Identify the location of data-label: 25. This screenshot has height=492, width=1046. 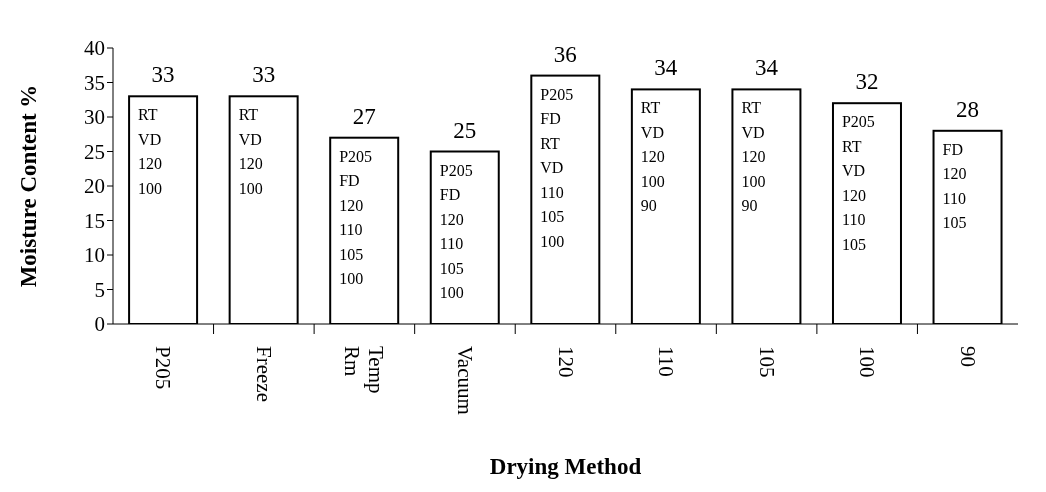
(465, 130).